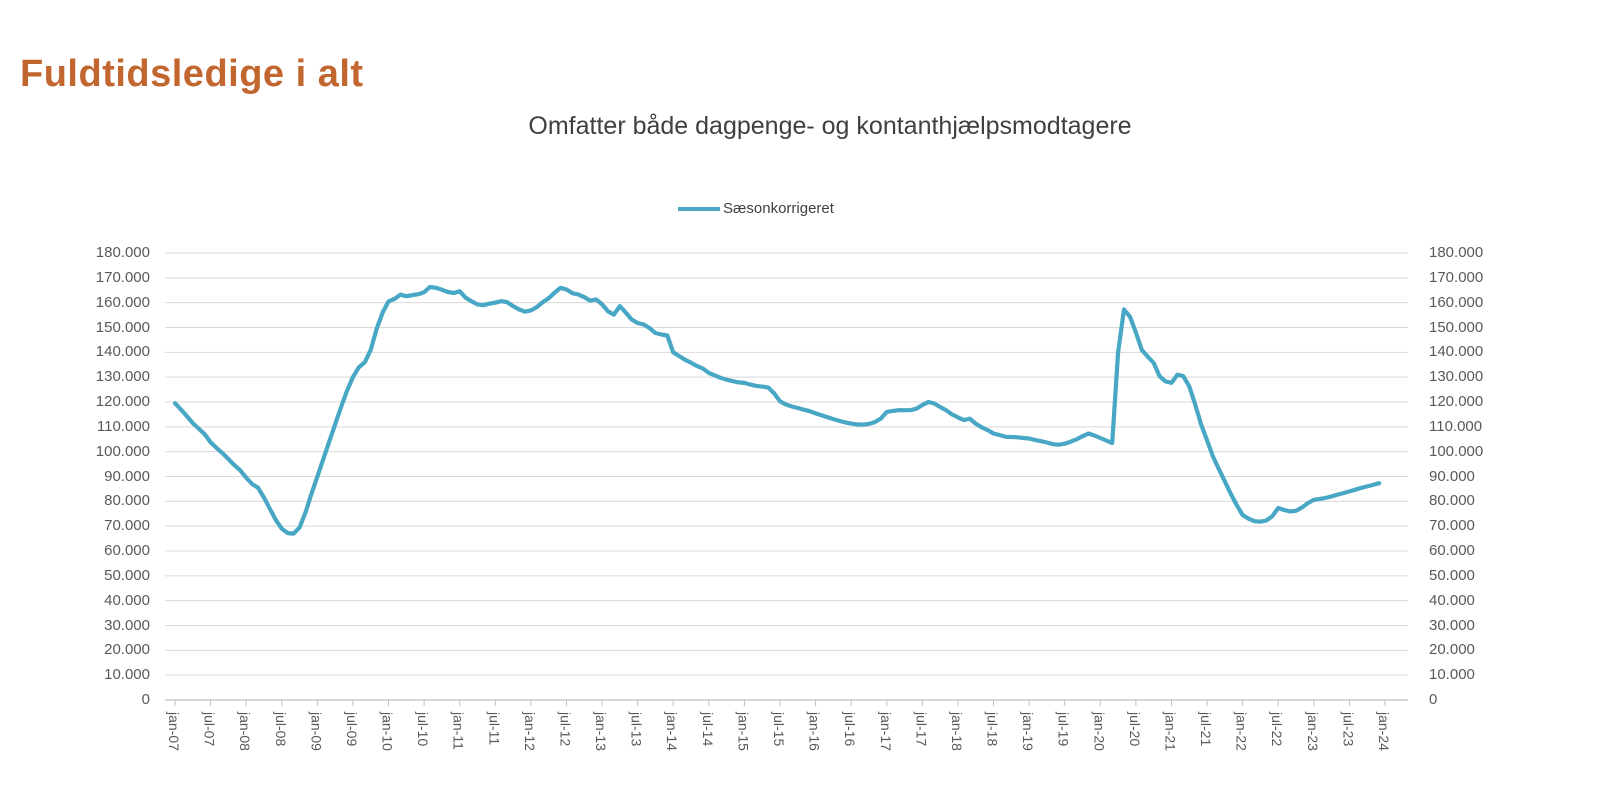 This screenshot has height=800, width=1600. I want to click on x-axis-label: jul-22, so click(1277, 729).